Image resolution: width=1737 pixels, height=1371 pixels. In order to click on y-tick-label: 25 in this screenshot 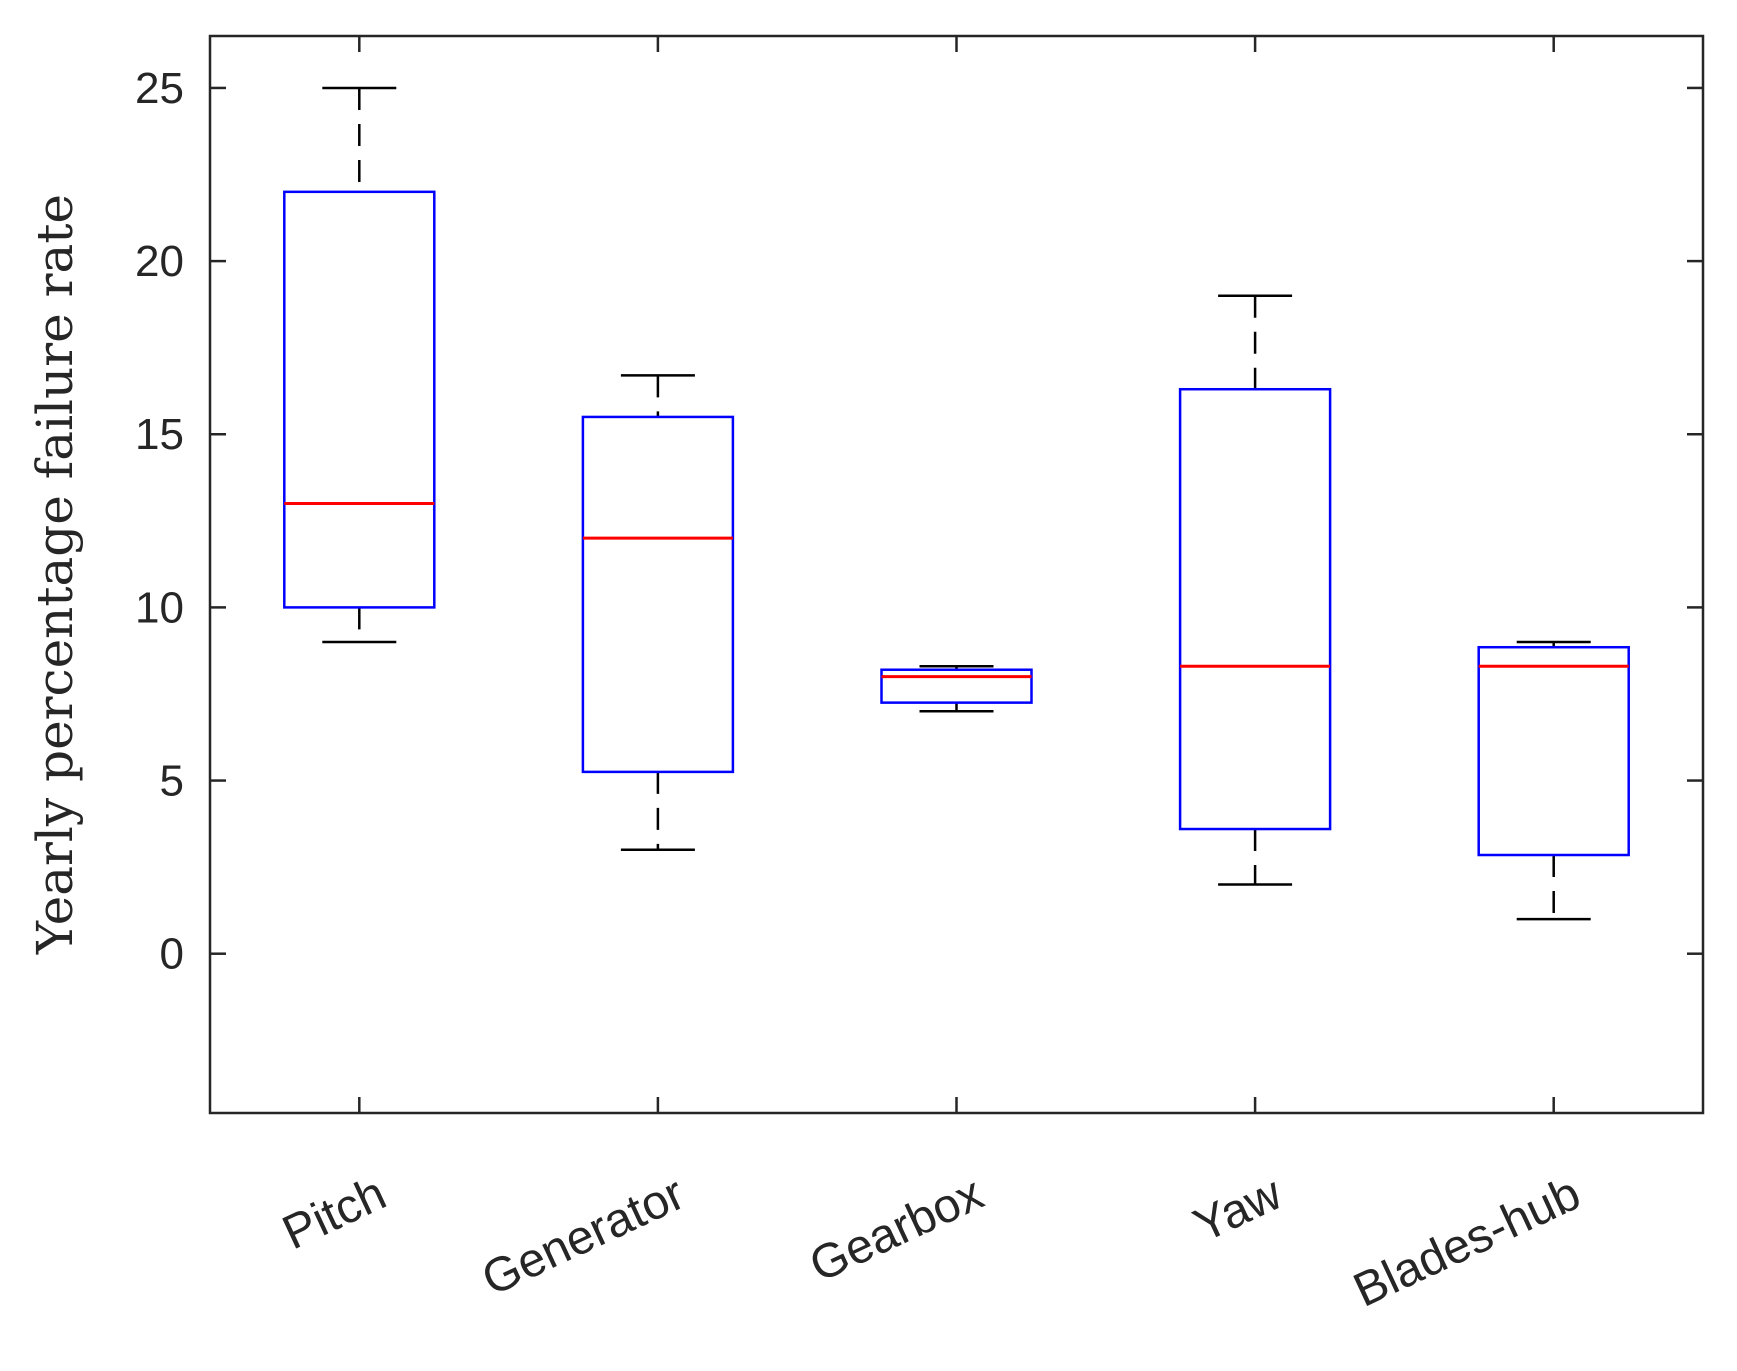, I will do `click(159, 88)`.